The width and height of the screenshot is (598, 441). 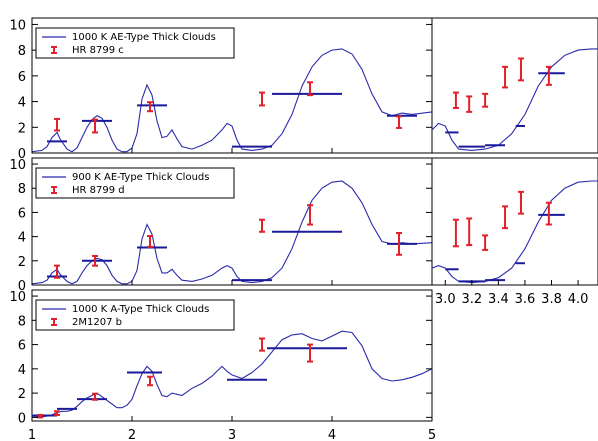 I want to click on x-tick-label: 3.6, so click(x=525, y=299).